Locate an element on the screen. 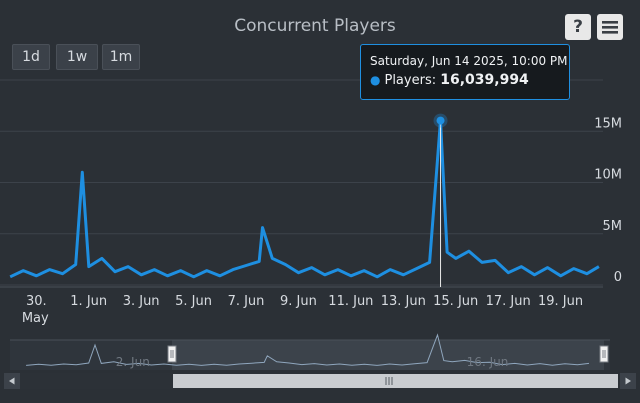 Image resolution: width=640 pixels, height=403 pixels. tooltip-value-line: ● Players: 16,039,994 is located at coordinates (449, 80).